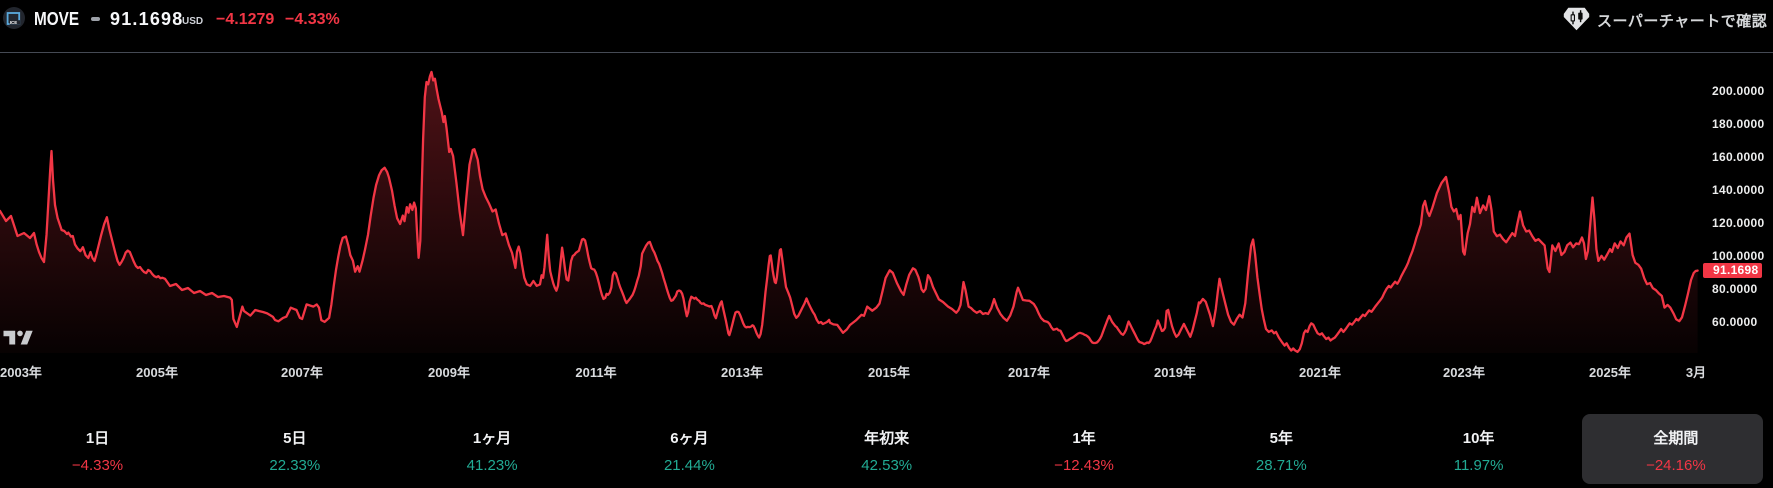 The image size is (1773, 488). I want to click on svg-text: ICE, so click(13, 22).